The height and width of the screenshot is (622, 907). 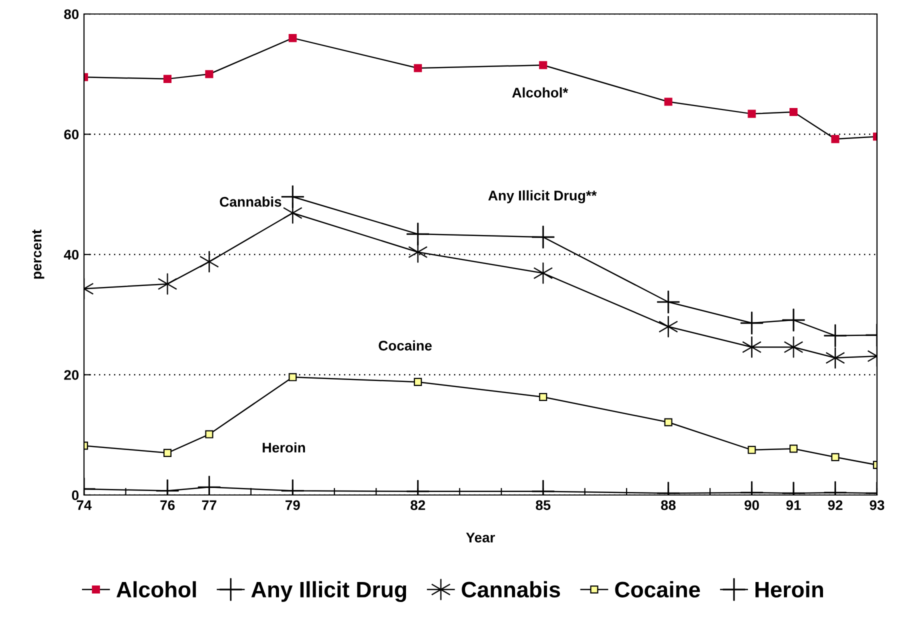 What do you see at coordinates (835, 505) in the screenshot?
I see `x-tick-label: 92` at bounding box center [835, 505].